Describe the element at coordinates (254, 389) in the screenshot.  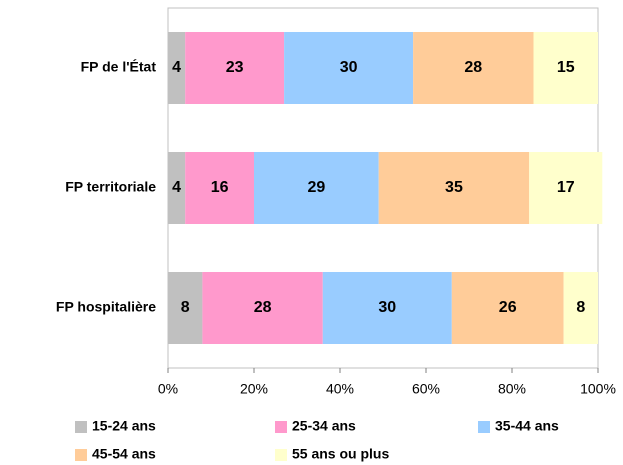
I see `x-tick-label: 20%` at that location.